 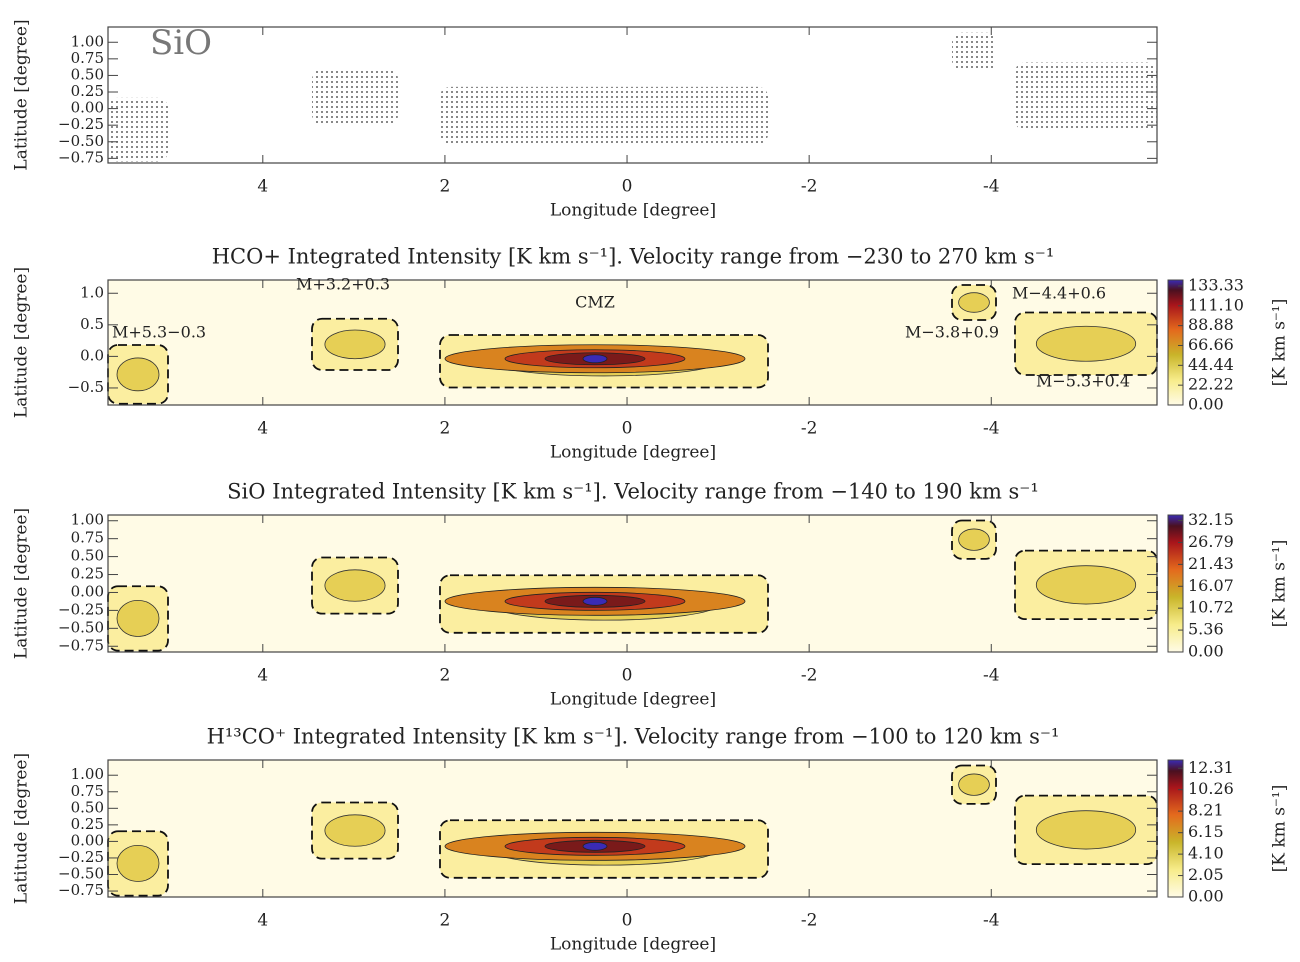 I want to click on colorbar-tick-label: 111.10, so click(x=1216, y=304).